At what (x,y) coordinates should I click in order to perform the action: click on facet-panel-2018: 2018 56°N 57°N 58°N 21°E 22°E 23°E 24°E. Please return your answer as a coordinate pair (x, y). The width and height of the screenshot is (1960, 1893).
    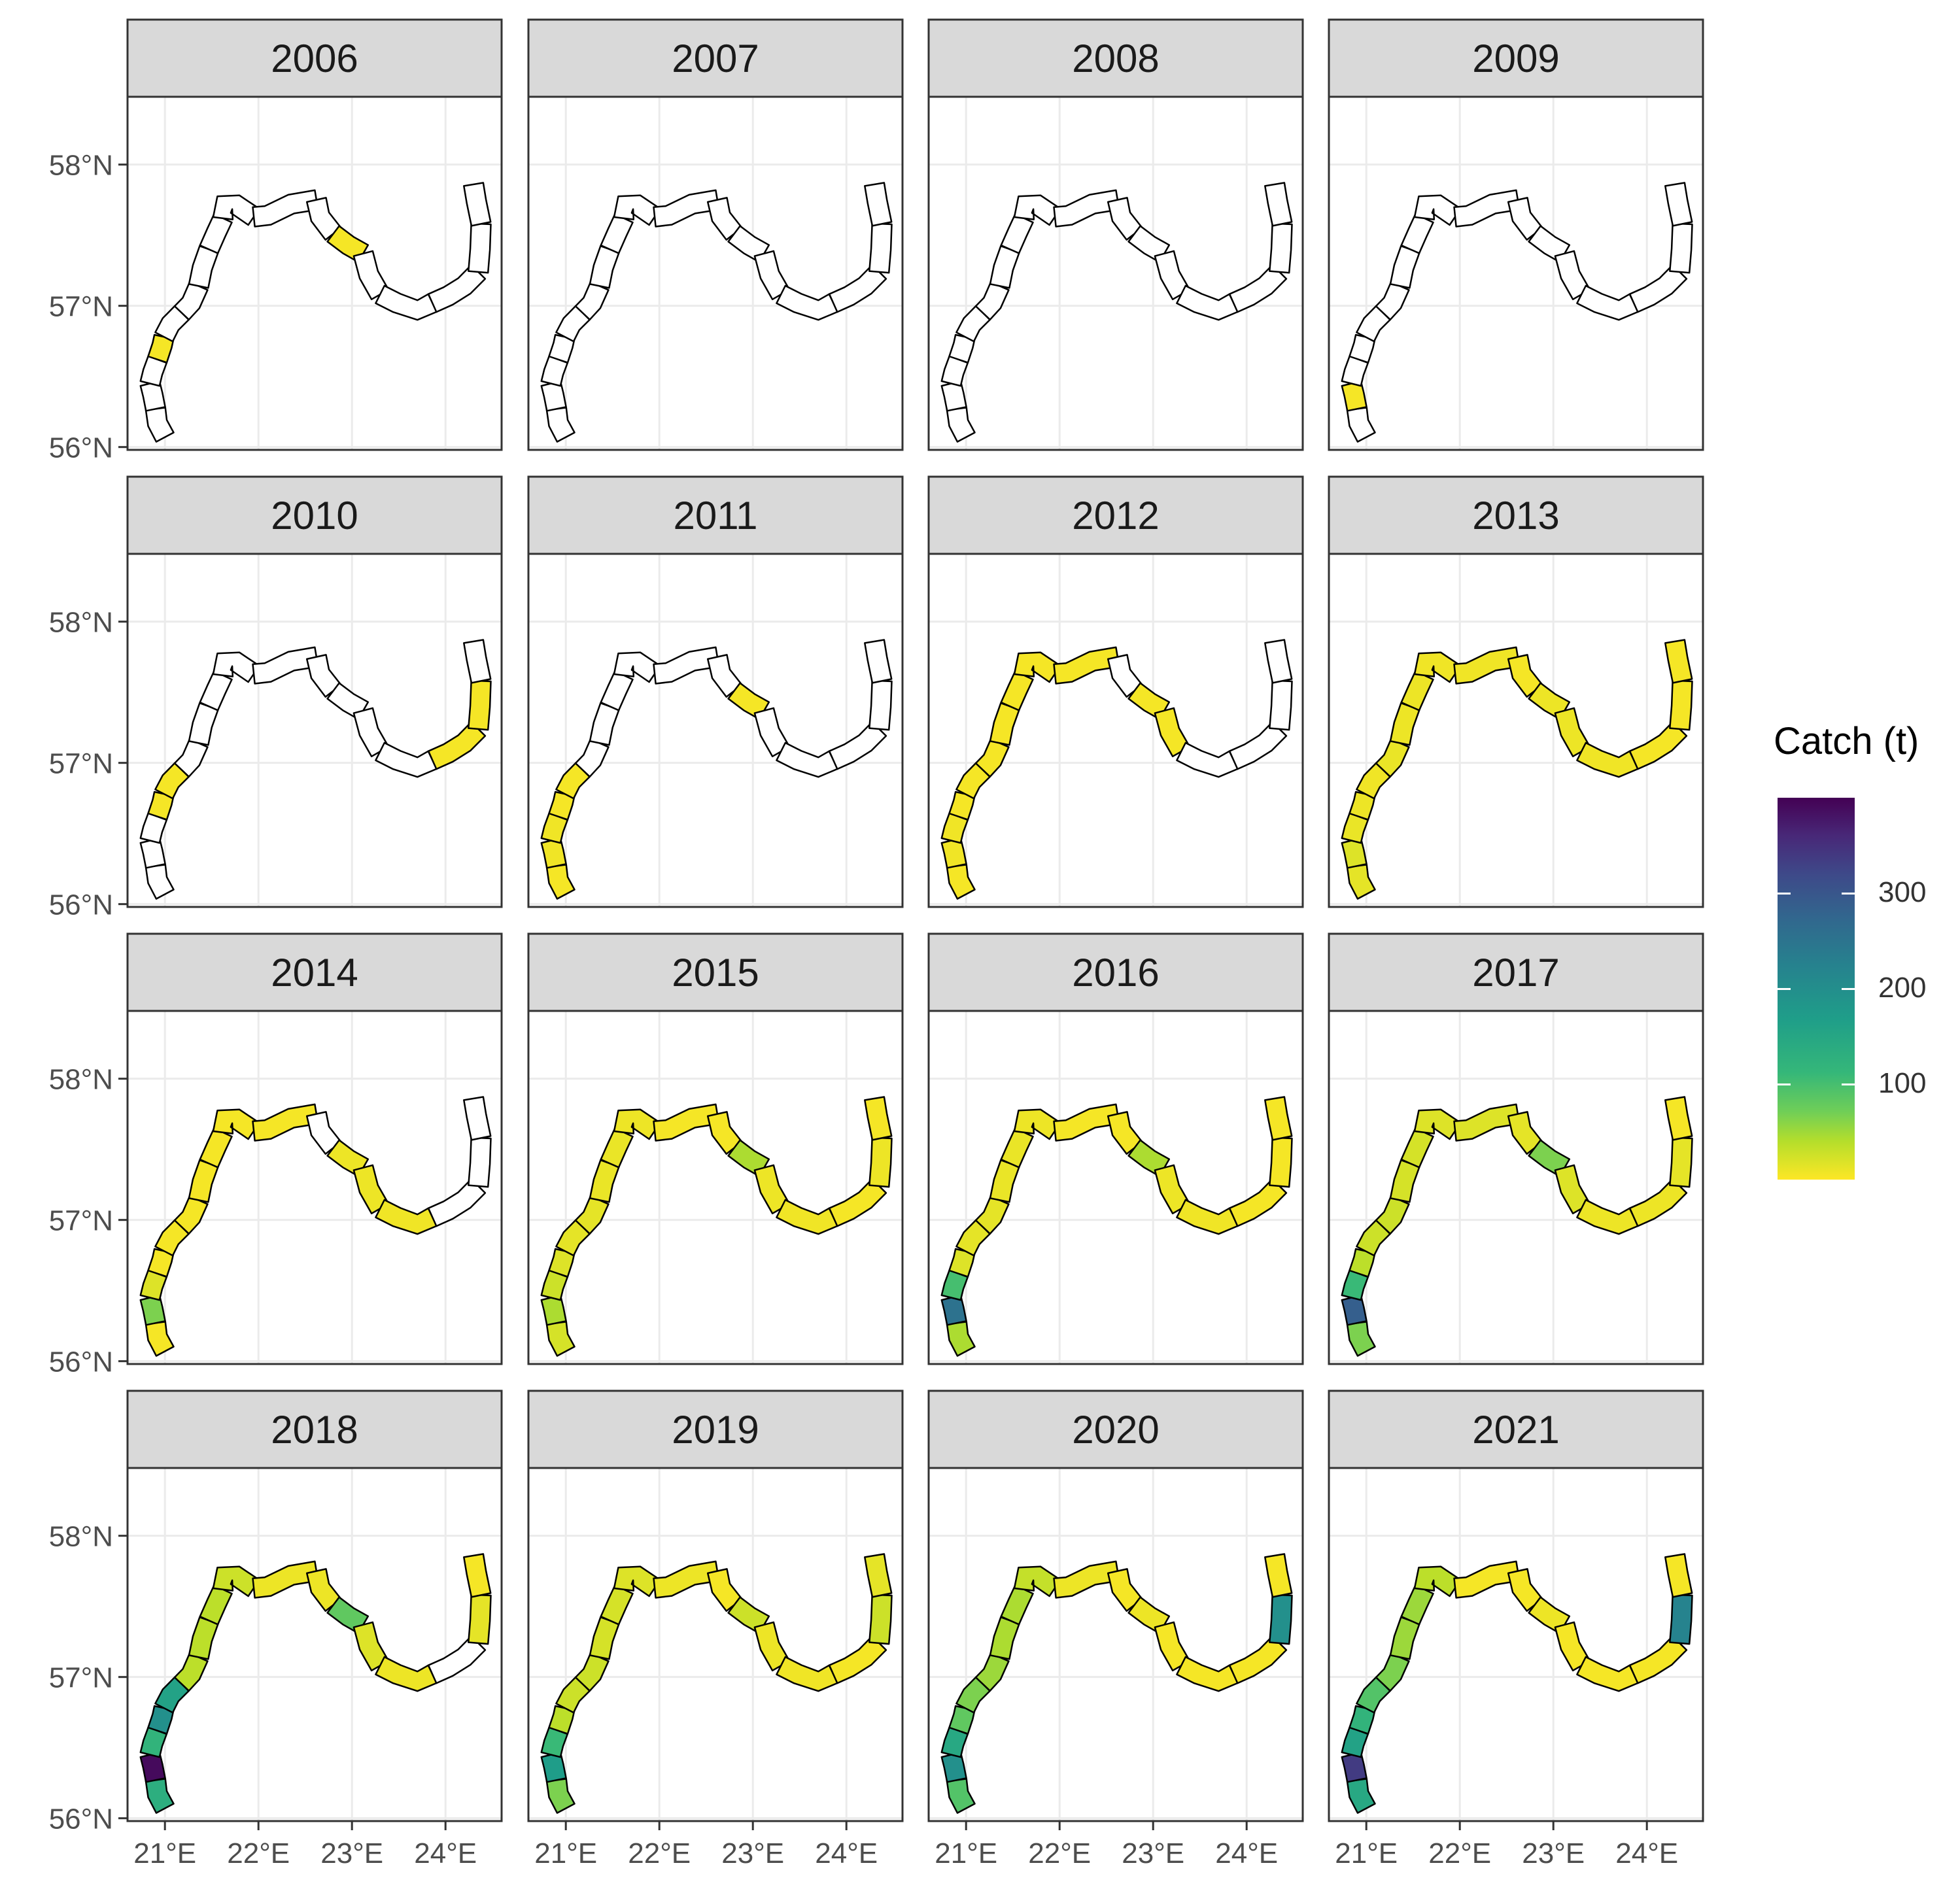
    Looking at the image, I should click on (276, 1629).